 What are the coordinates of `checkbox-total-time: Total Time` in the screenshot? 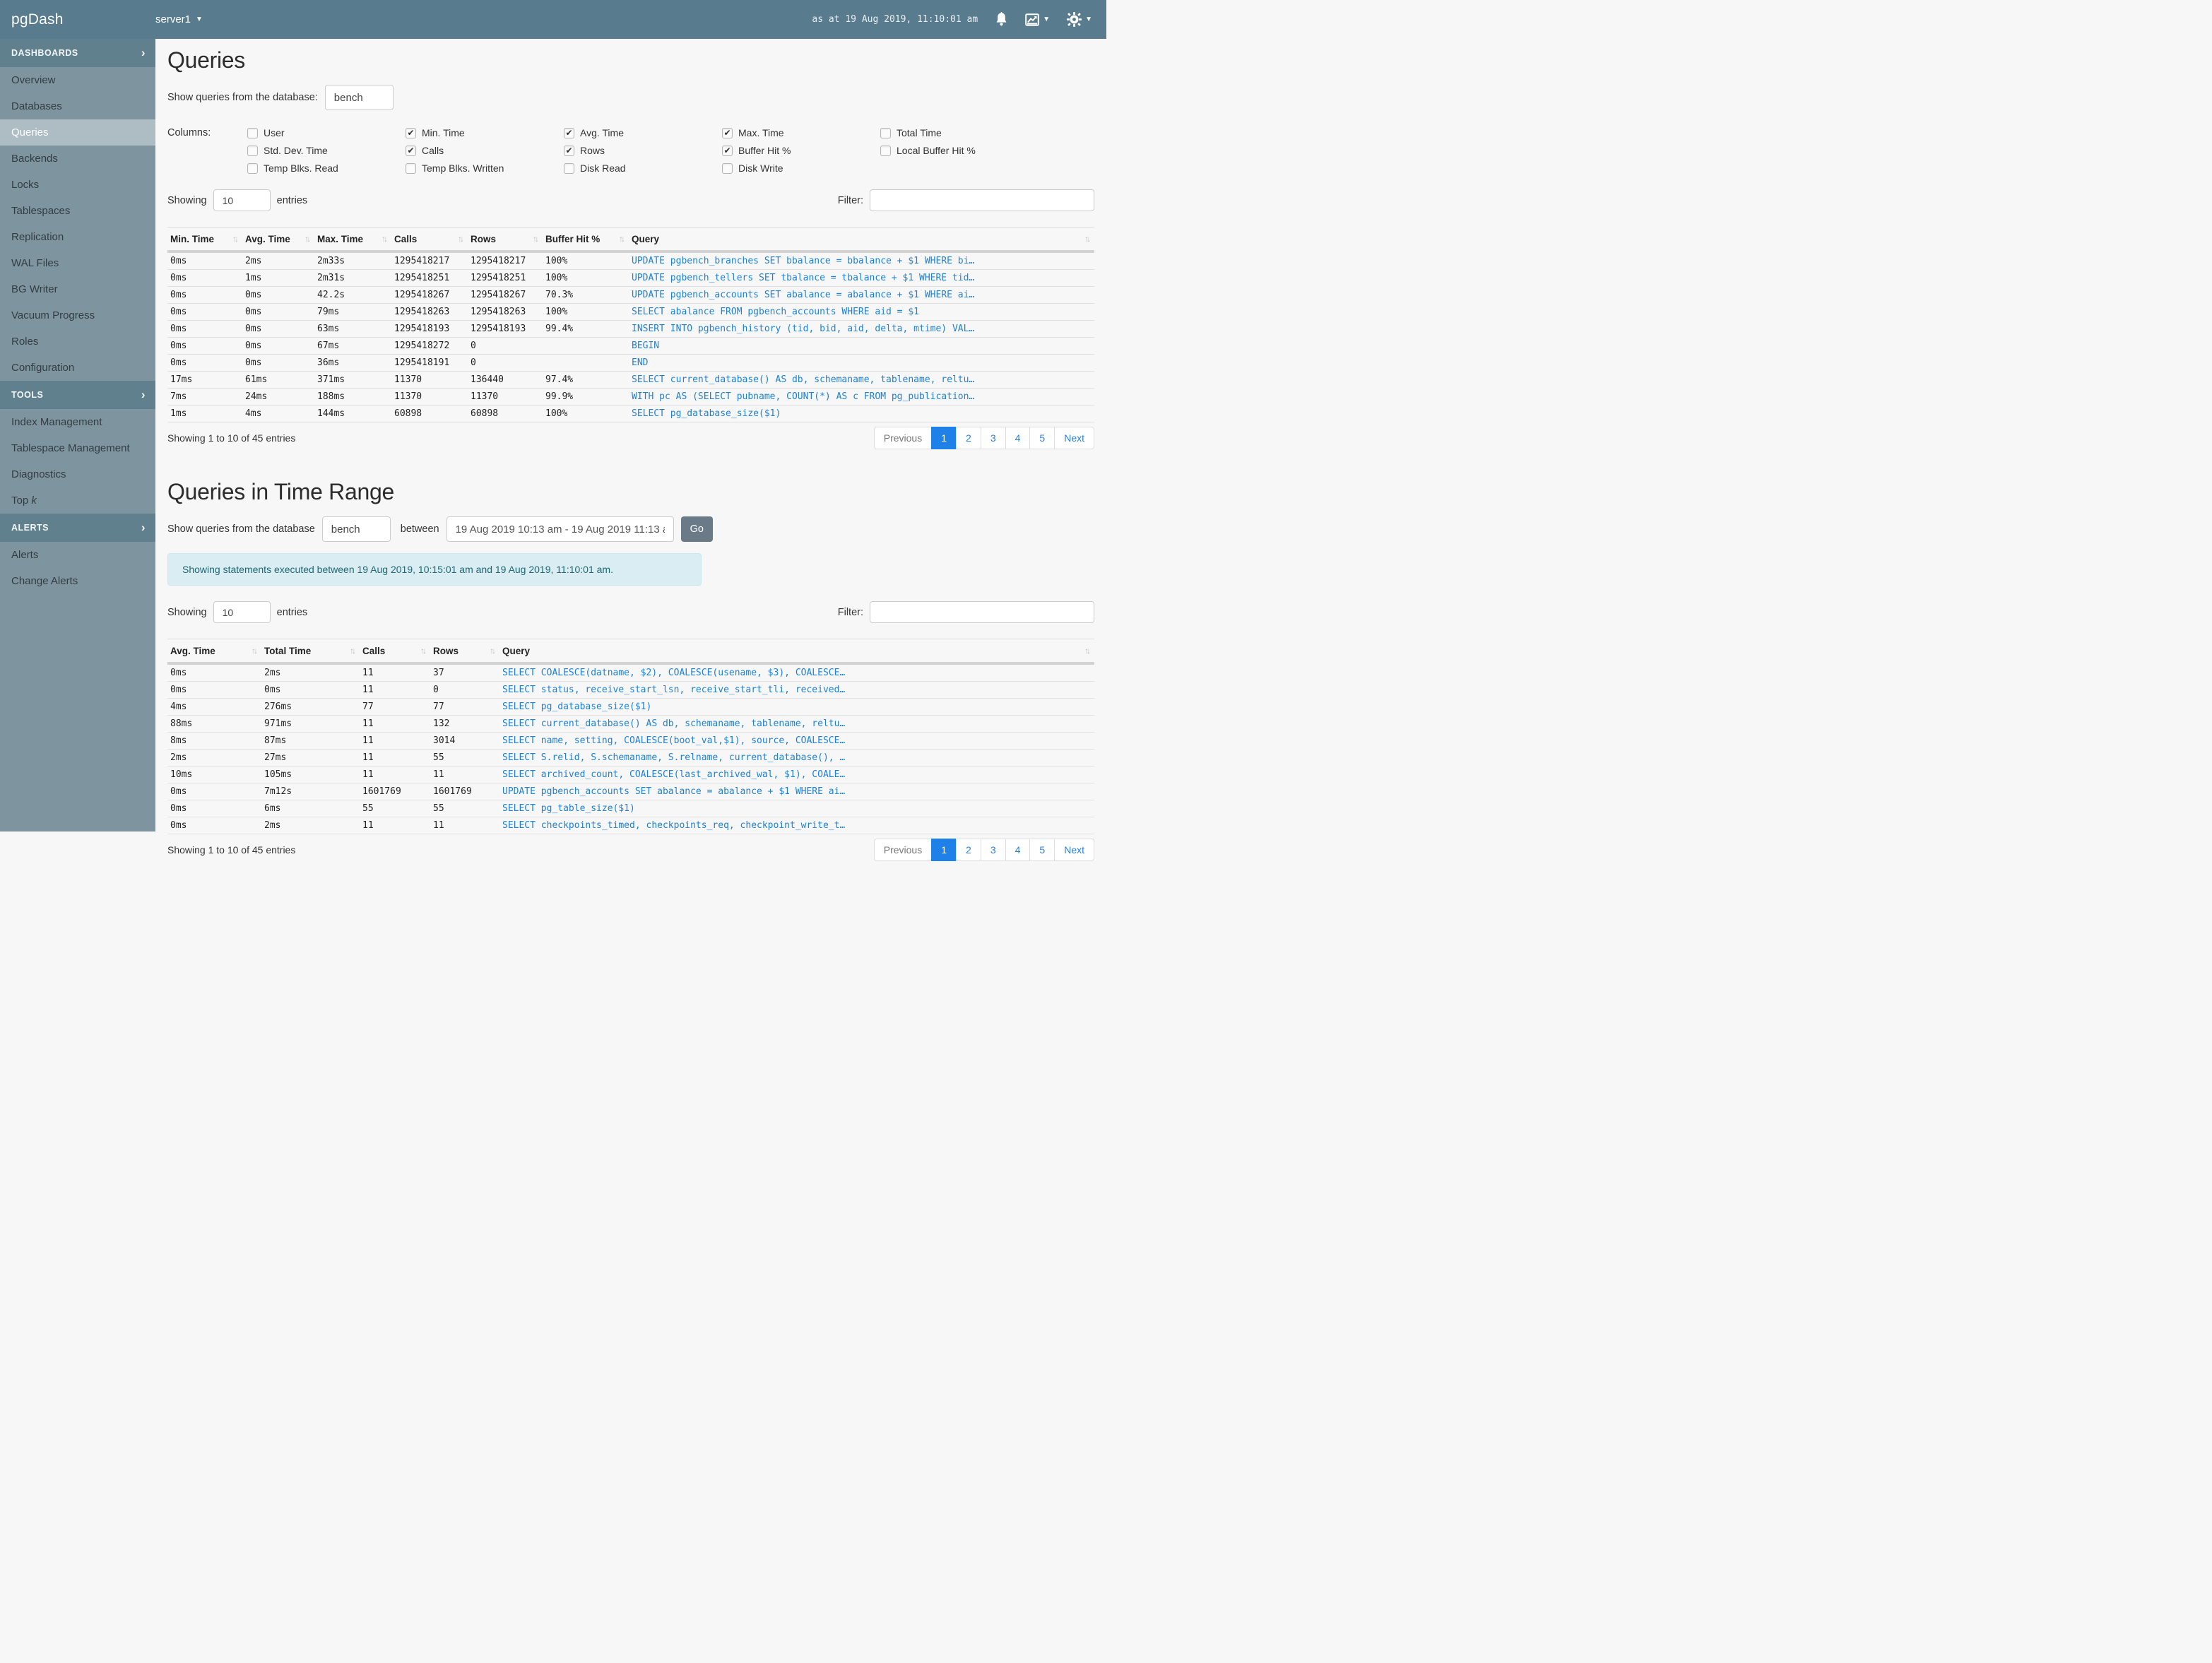 It's located at (959, 132).